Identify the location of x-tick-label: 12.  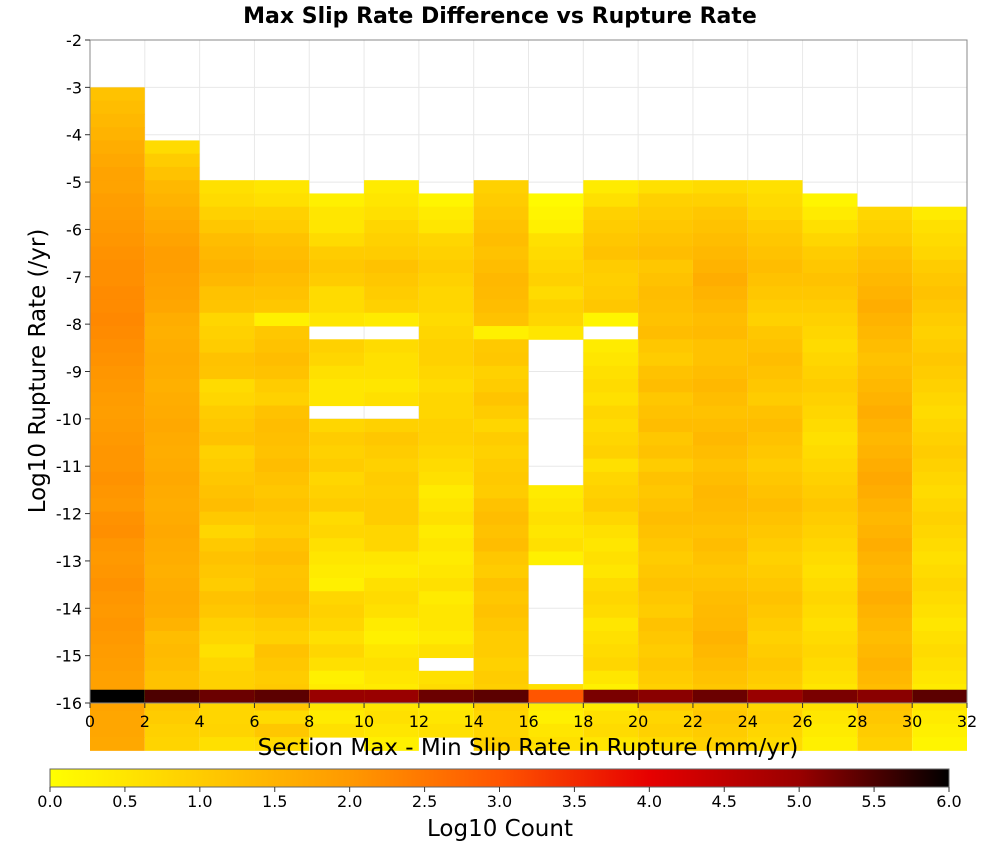
(419, 721).